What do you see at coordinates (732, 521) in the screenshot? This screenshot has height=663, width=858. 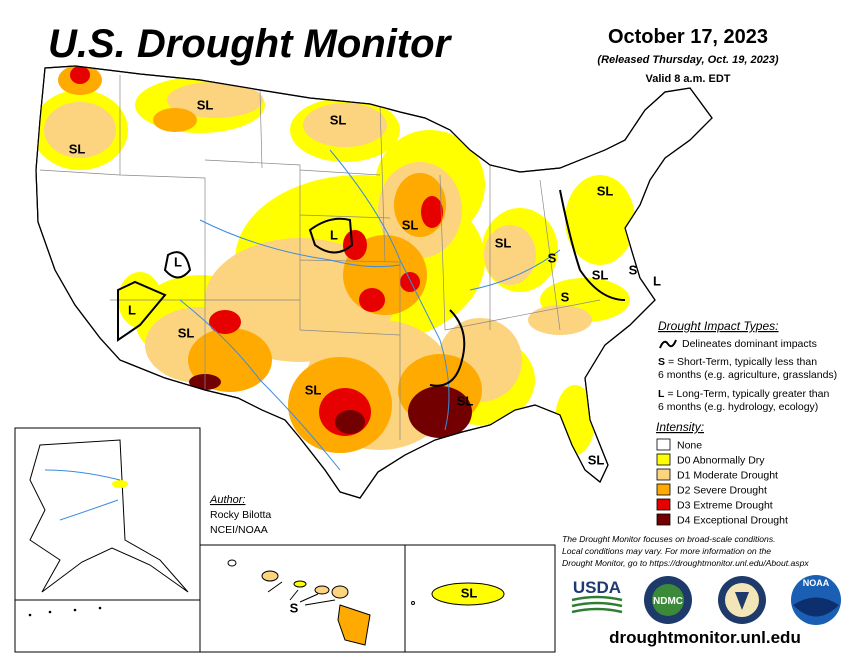 I see `intensity-label: D4 Exceptional Drought` at bounding box center [732, 521].